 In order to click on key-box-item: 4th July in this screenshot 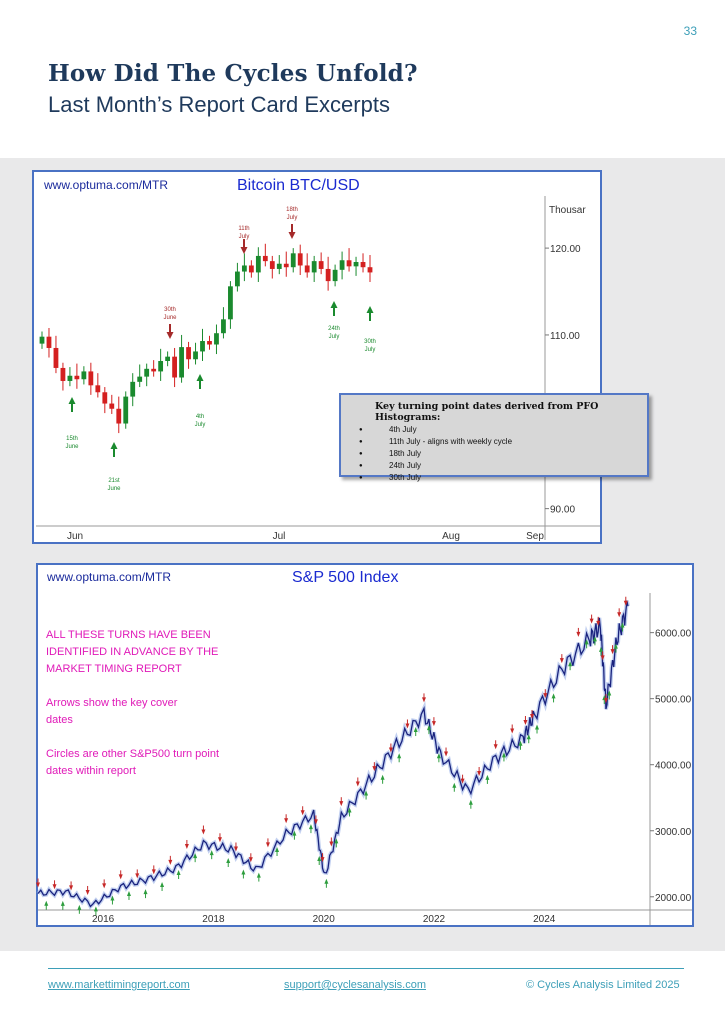, I will do `click(503, 430)`.